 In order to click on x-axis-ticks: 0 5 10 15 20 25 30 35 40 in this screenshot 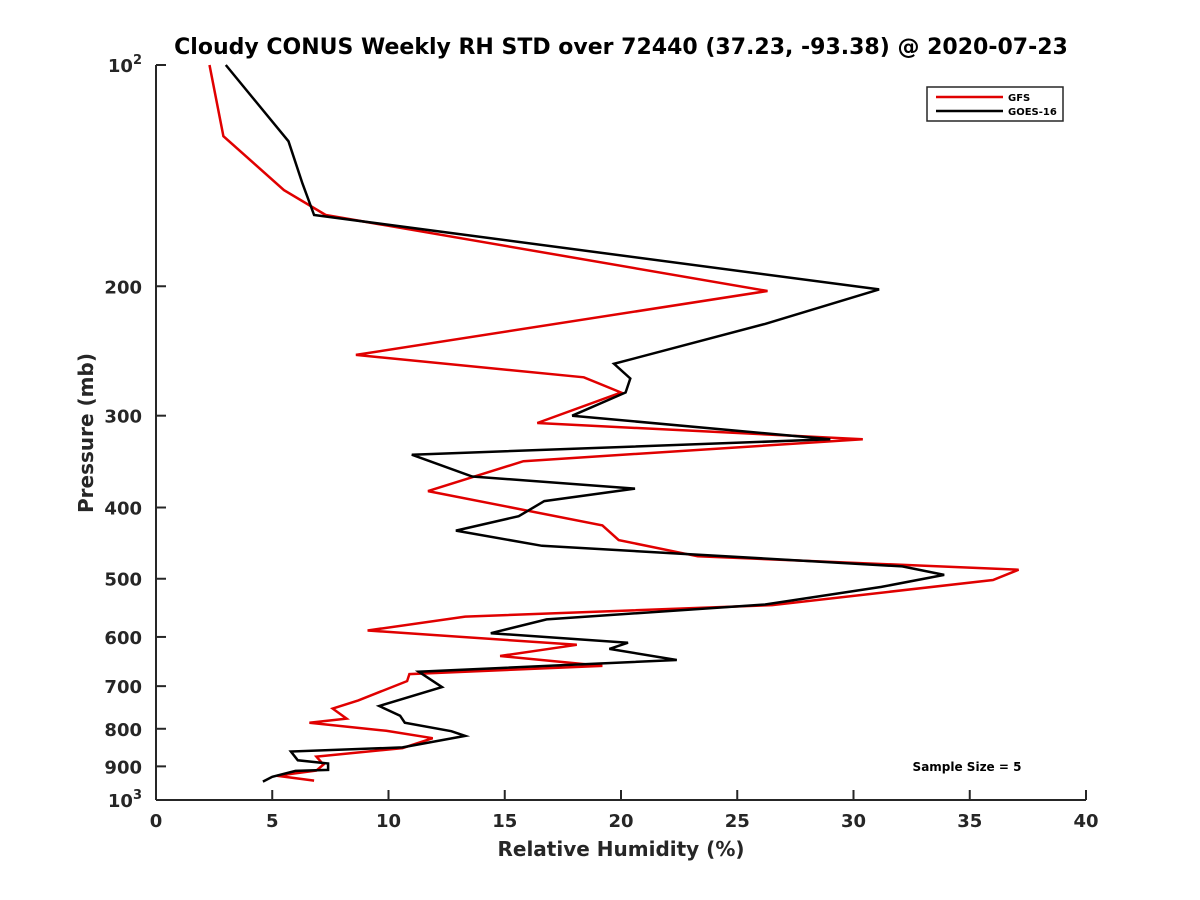, I will do `click(624, 811)`.